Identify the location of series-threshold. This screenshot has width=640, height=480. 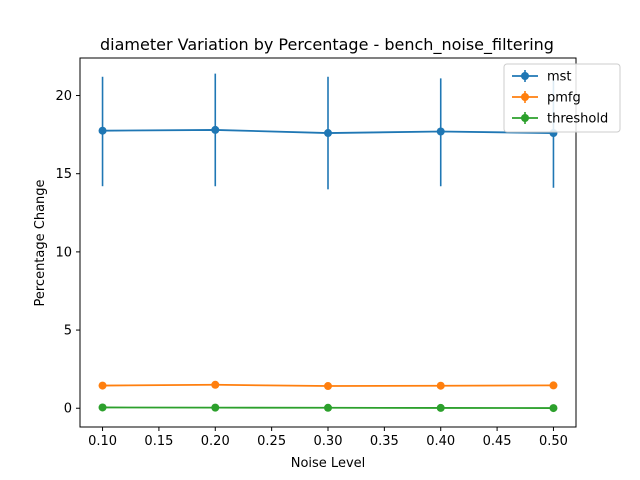
(328, 408).